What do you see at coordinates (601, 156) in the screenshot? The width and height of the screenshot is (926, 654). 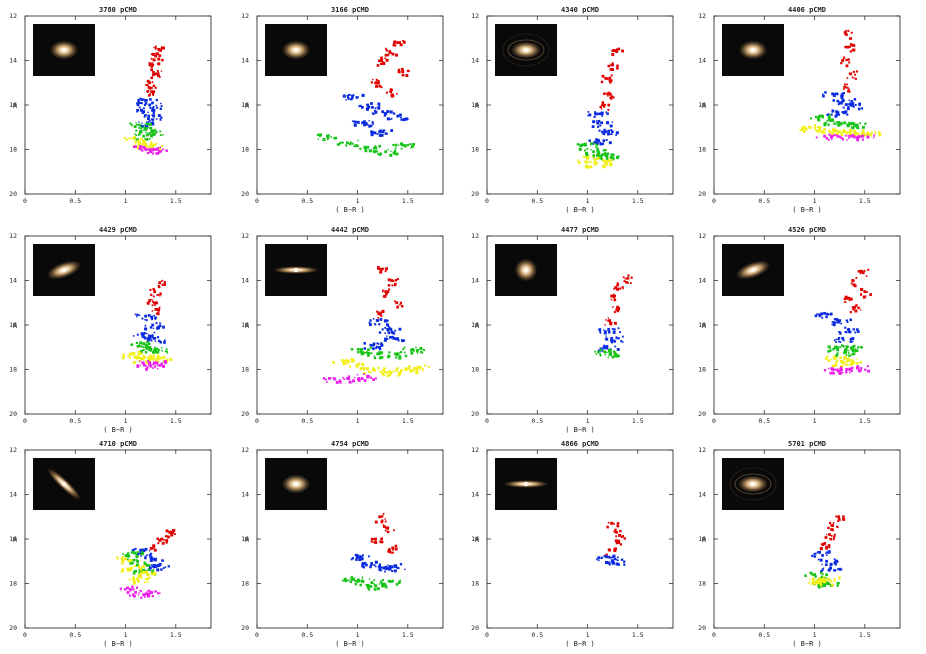 I see `data-point-green` at bounding box center [601, 156].